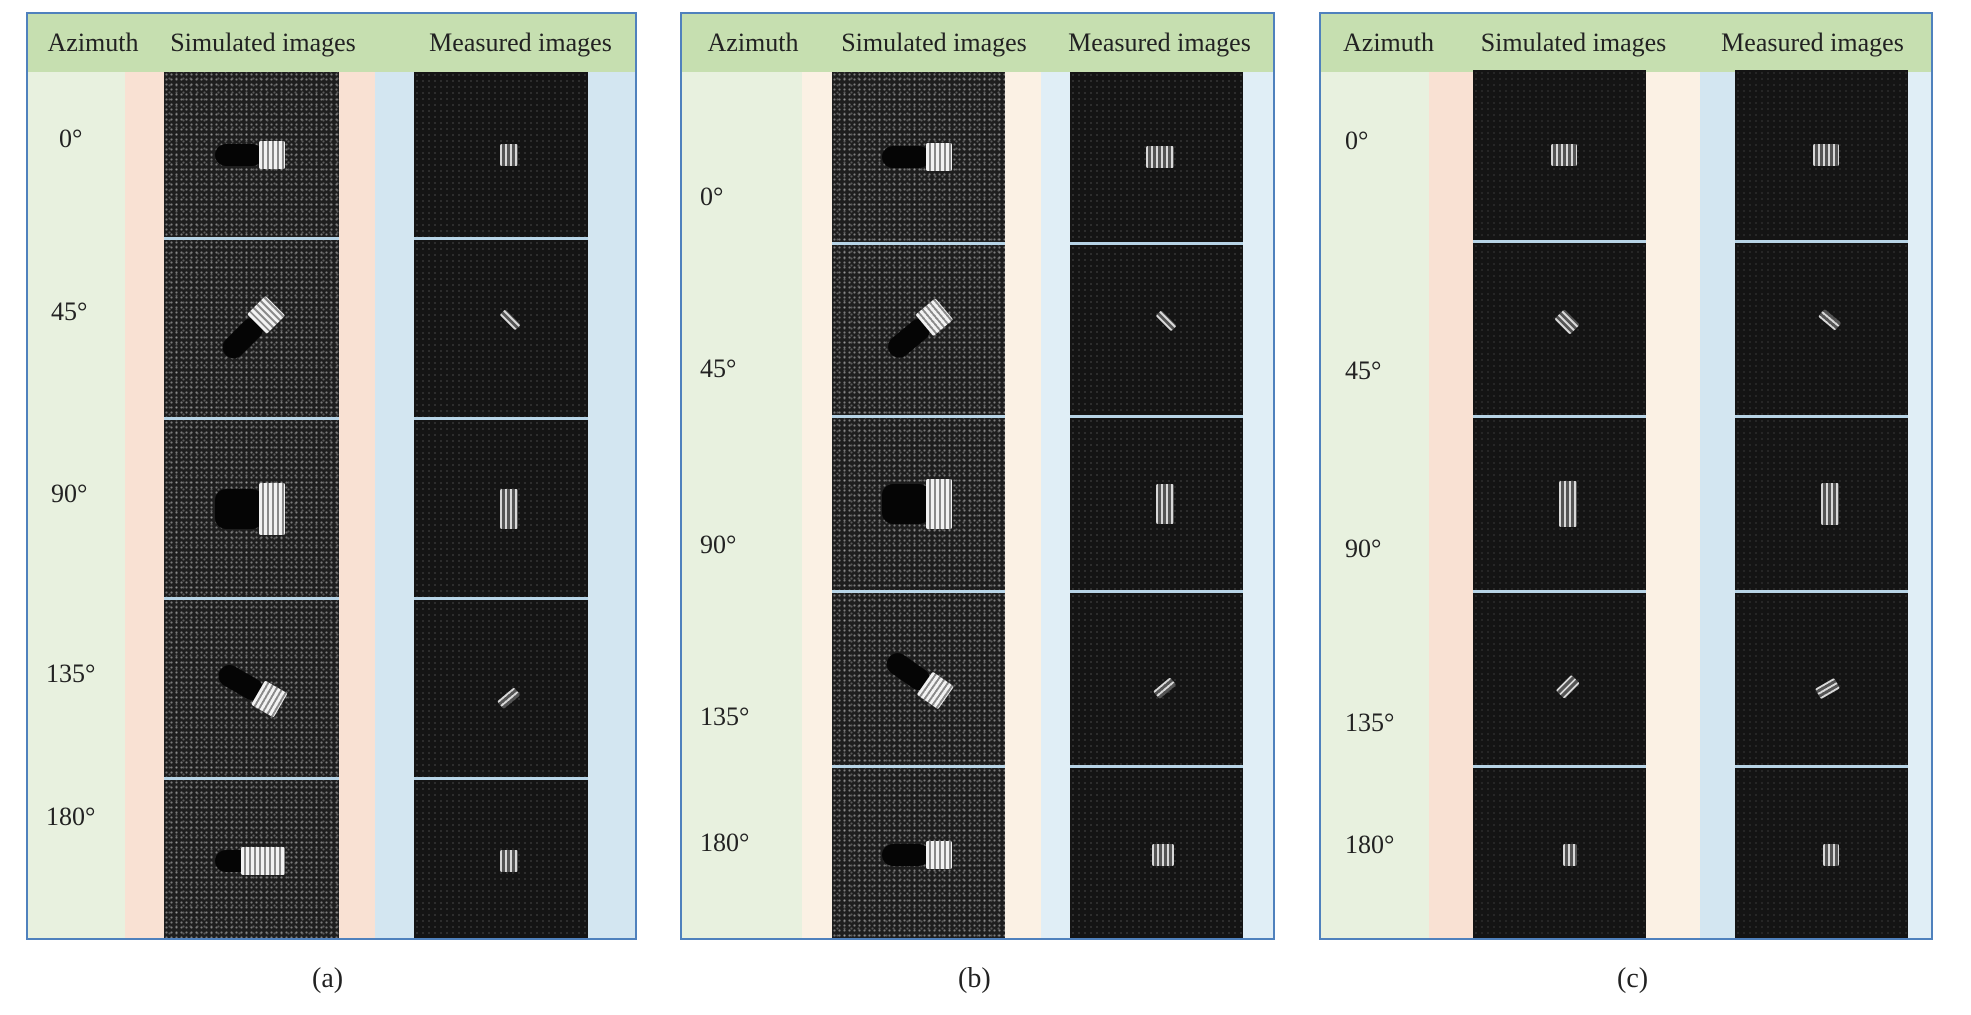 This screenshot has width=1971, height=1015. What do you see at coordinates (1023, 505) in the screenshot?
I see `simulated-column-band-right` at bounding box center [1023, 505].